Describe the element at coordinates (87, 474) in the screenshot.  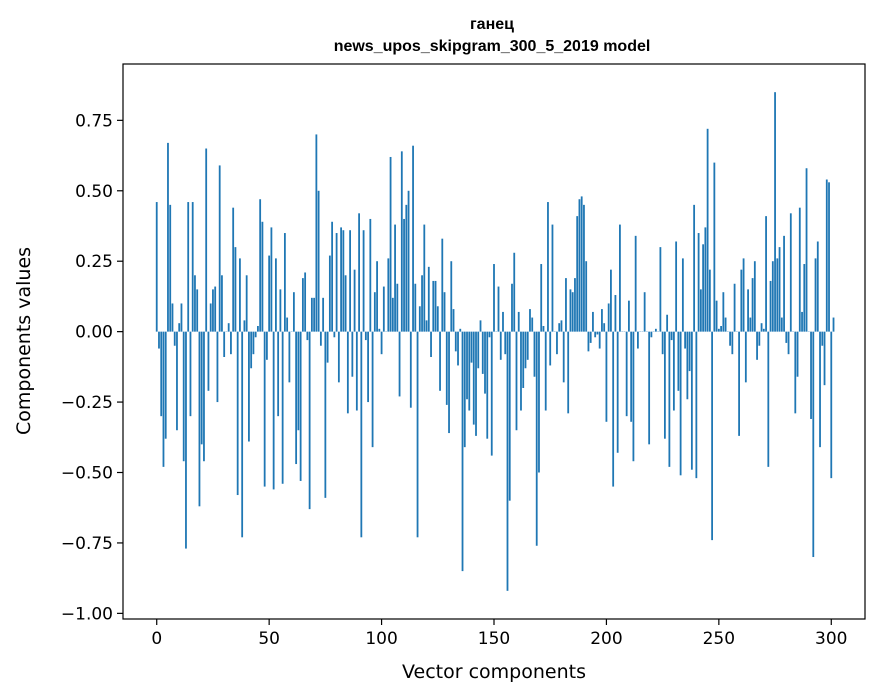
I see `y-tick-label: −0.50` at that location.